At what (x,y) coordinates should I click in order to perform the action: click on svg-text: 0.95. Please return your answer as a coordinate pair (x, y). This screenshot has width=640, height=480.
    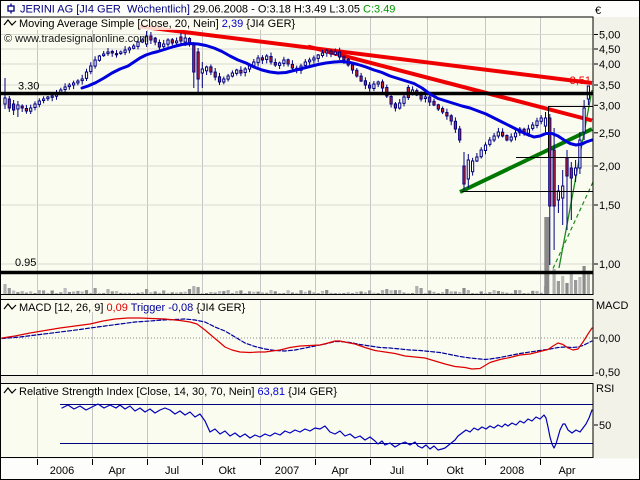
    Looking at the image, I should click on (25, 263).